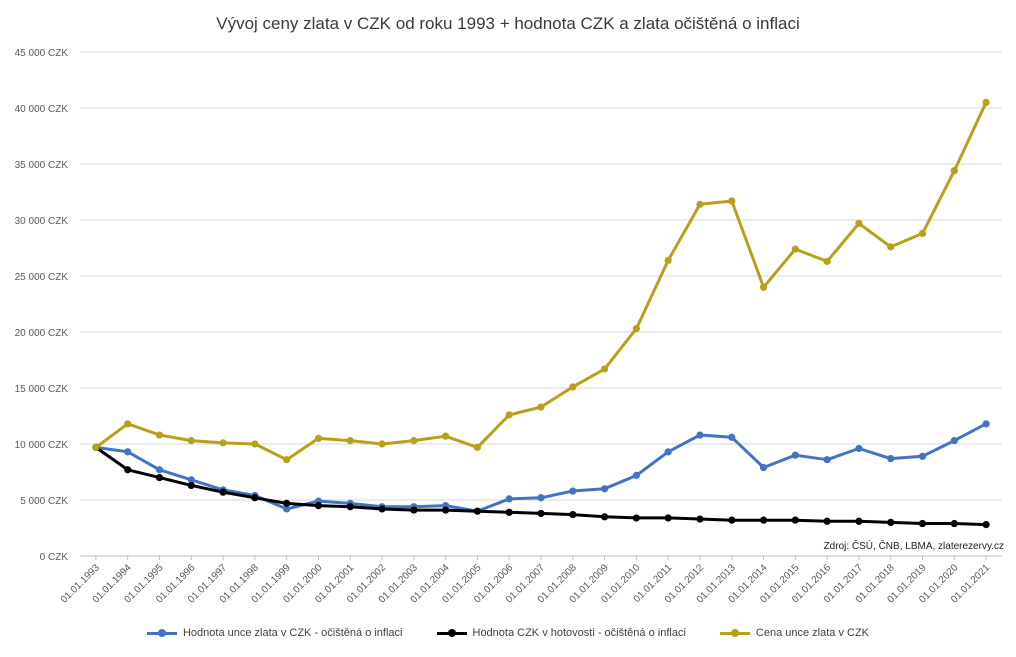 This screenshot has height=657, width=1016. Describe the element at coordinates (161, 633) in the screenshot. I see `legend-swatch-real-gold` at that location.